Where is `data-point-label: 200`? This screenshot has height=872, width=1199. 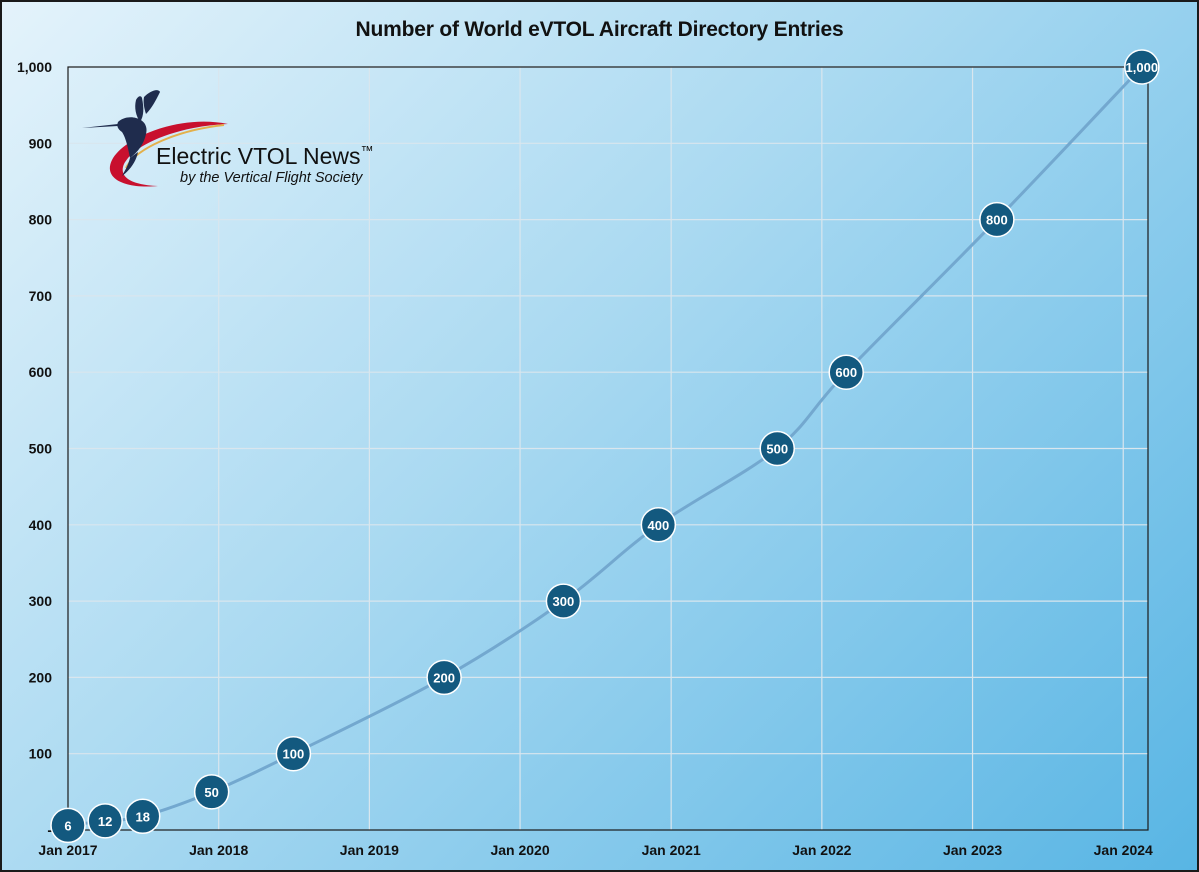
data-point-label: 200 is located at coordinates (444, 677).